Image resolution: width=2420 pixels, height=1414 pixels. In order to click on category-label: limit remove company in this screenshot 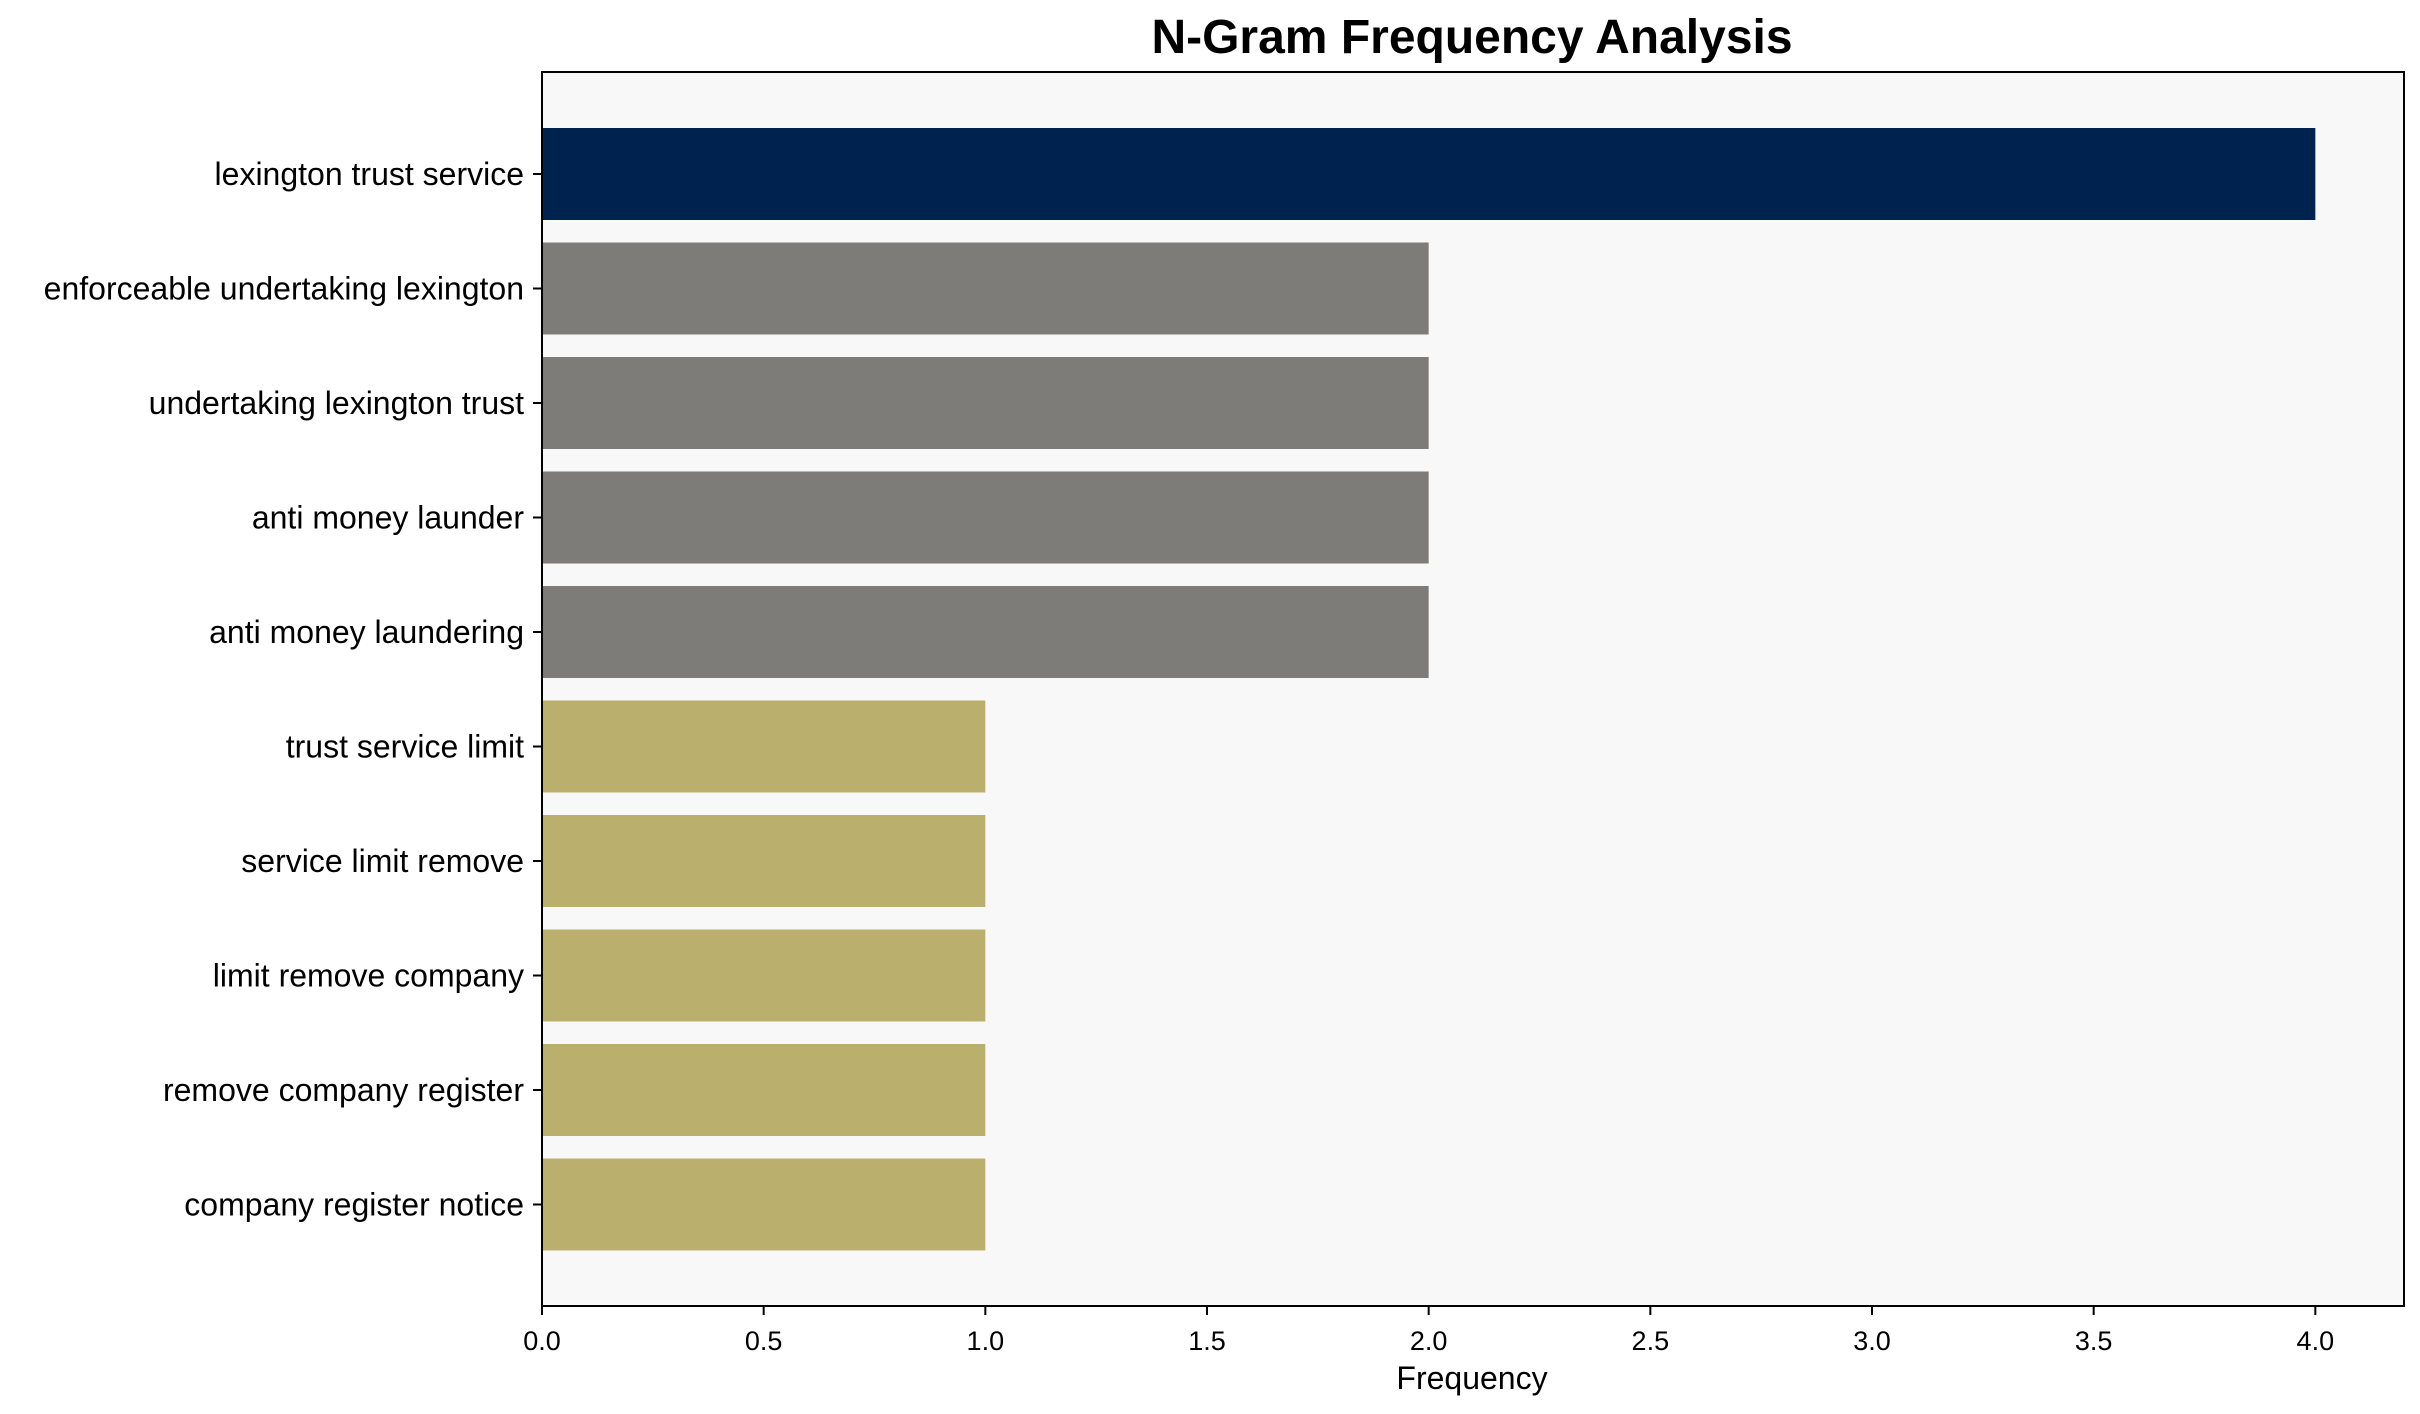, I will do `click(368, 976)`.